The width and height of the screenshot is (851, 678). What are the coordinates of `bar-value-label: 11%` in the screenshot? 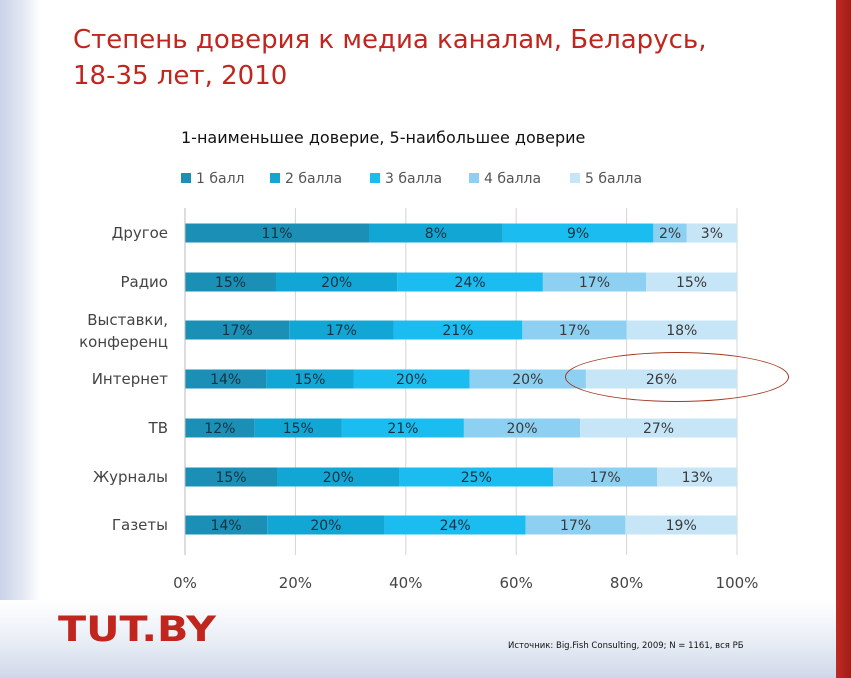 It's located at (276, 234).